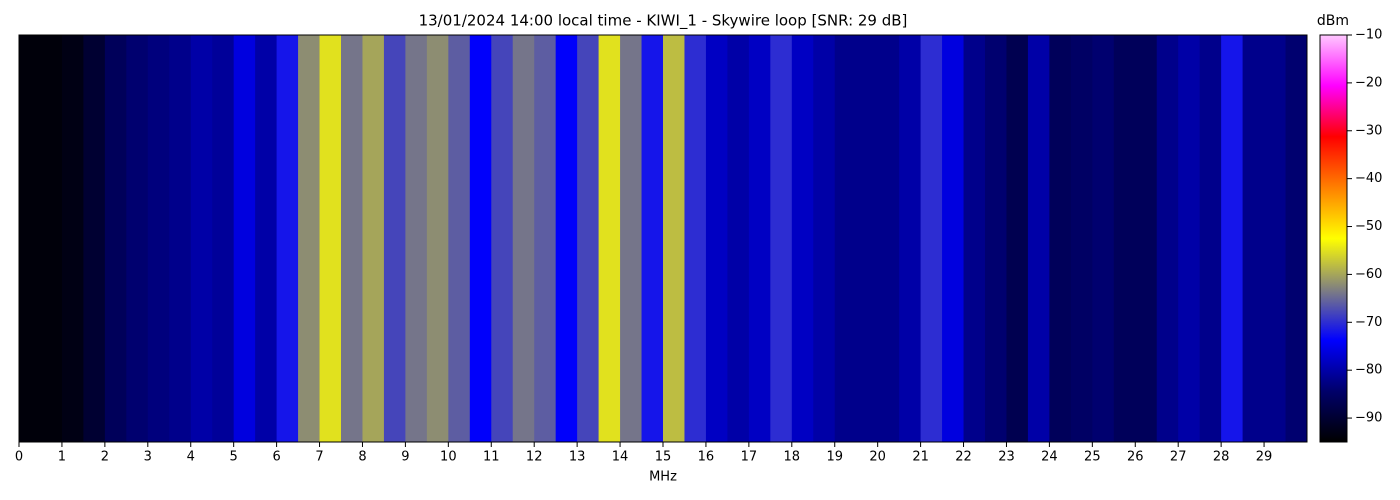 The image size is (1400, 500). Describe the element at coordinates (706, 457) in the screenshot. I see `x-tick-label: 16` at that location.